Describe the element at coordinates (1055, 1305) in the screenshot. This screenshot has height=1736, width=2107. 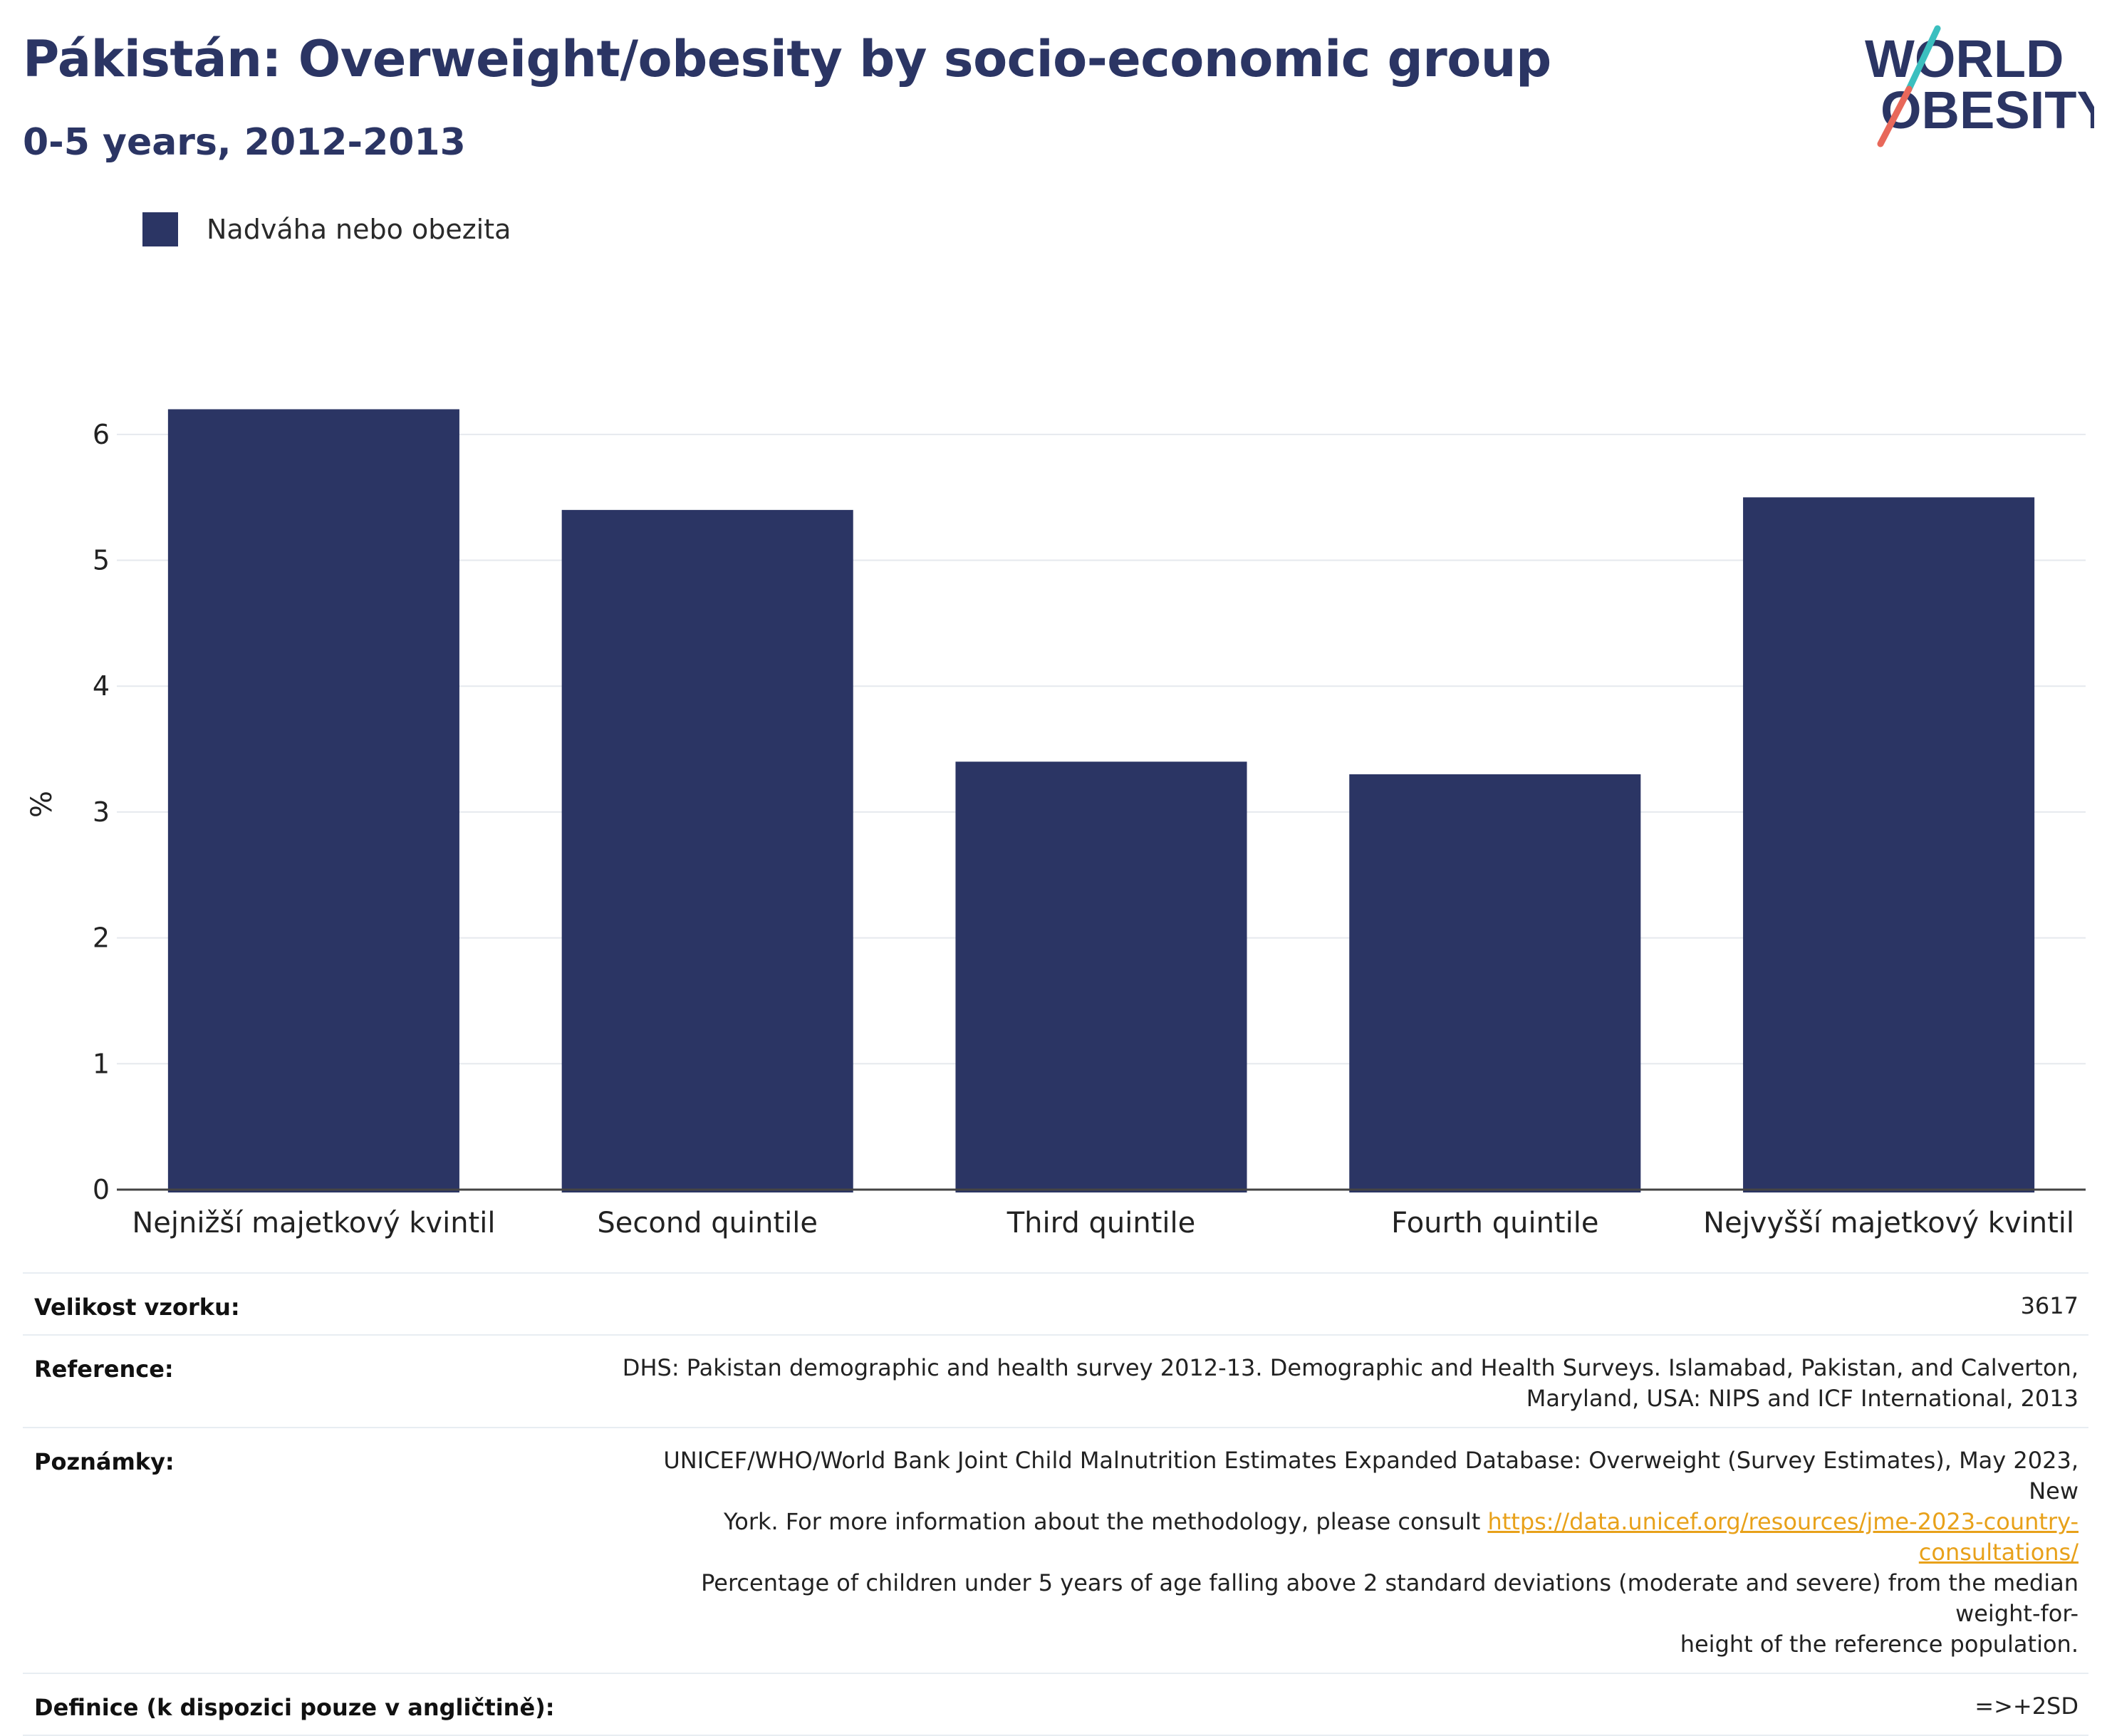
I see `sample-size-row: Velikost vzorku: 3617` at that location.